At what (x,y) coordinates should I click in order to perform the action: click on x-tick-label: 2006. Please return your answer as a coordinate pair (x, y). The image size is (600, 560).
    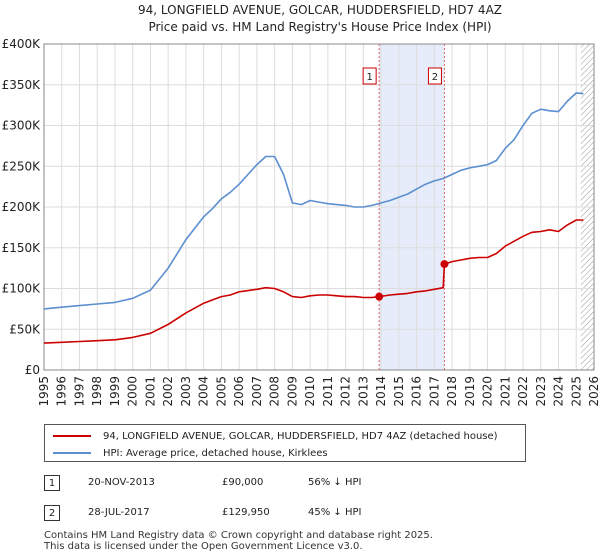
    Looking at the image, I should click on (239, 391).